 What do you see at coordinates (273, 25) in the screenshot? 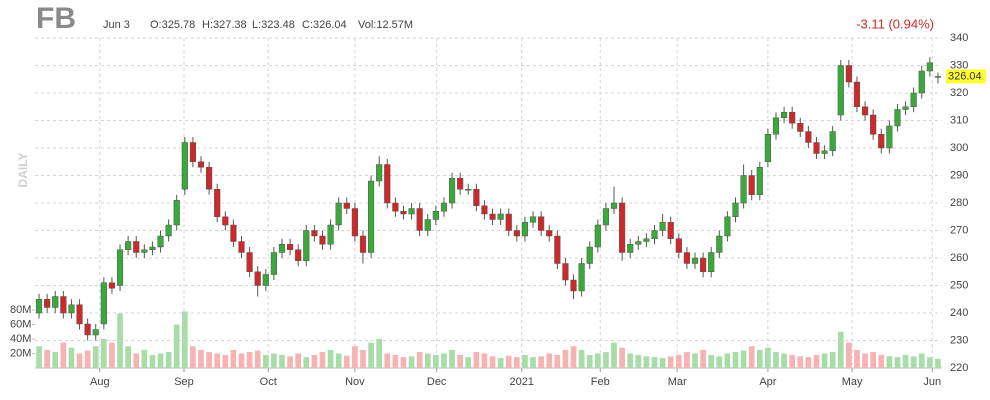
I see `quote-low: L:323.48` at bounding box center [273, 25].